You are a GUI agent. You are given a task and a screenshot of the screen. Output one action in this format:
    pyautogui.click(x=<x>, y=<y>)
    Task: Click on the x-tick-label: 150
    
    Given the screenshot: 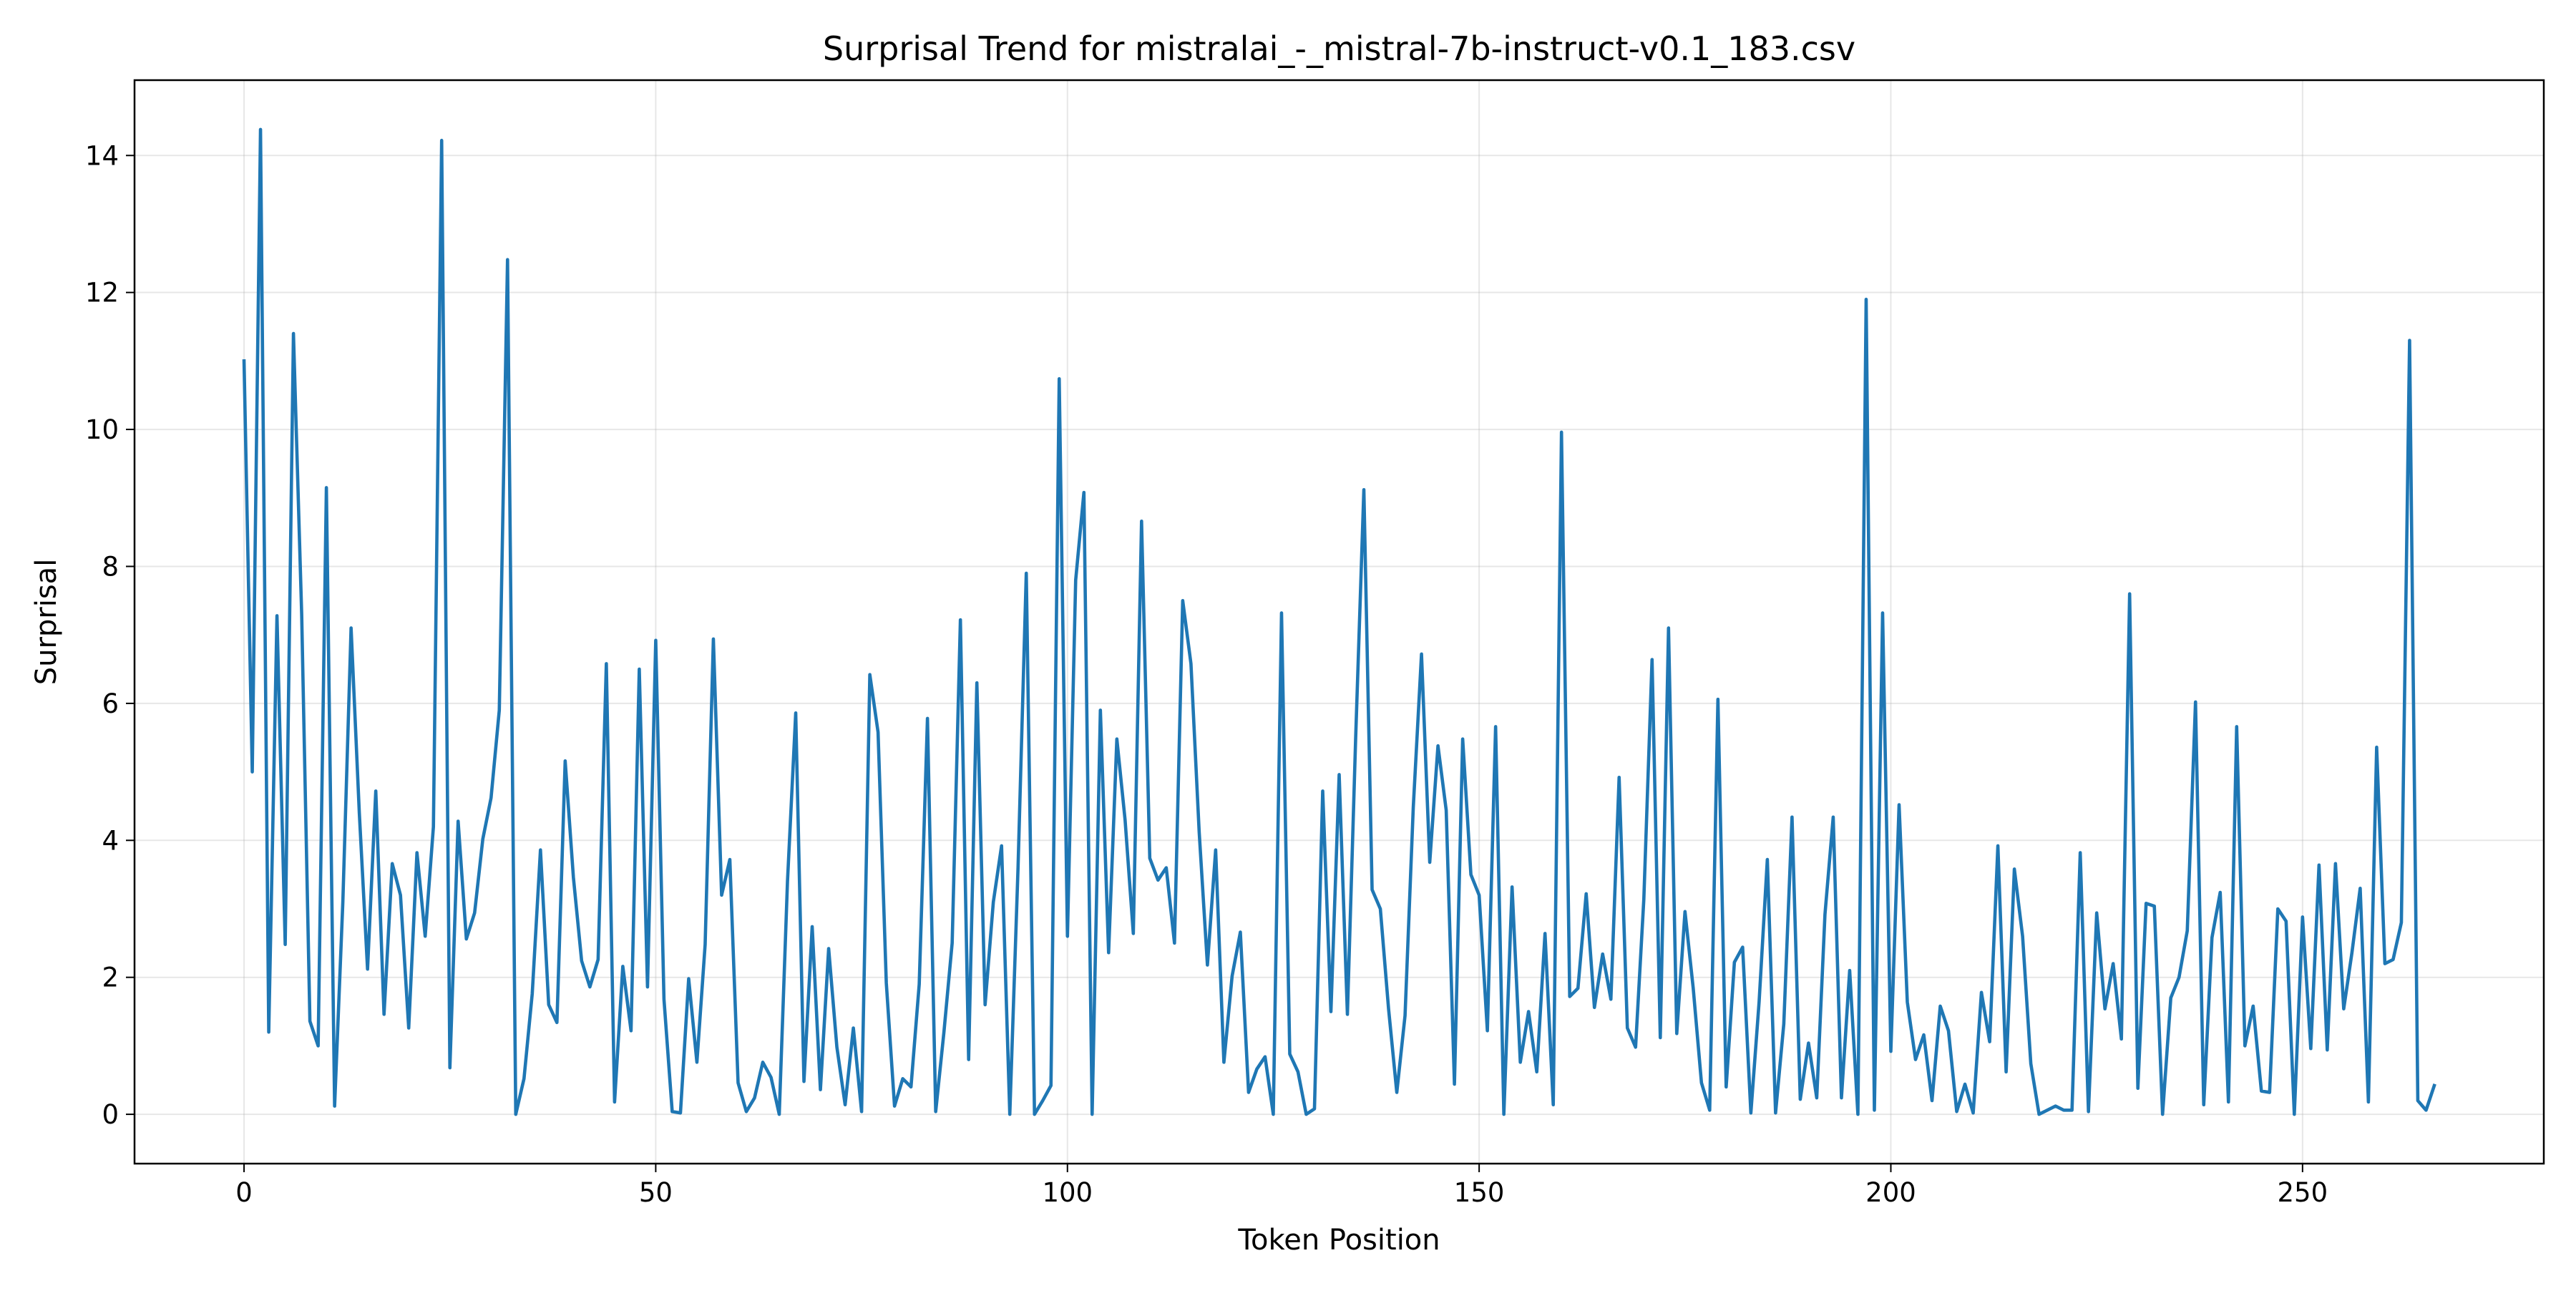 What is the action you would take?
    pyautogui.click(x=1479, y=1192)
    